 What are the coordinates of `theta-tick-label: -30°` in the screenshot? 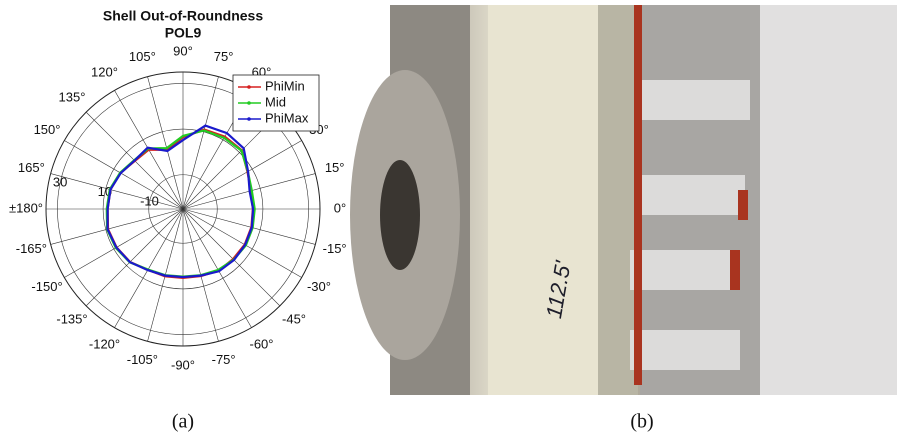 It's located at (319, 286).